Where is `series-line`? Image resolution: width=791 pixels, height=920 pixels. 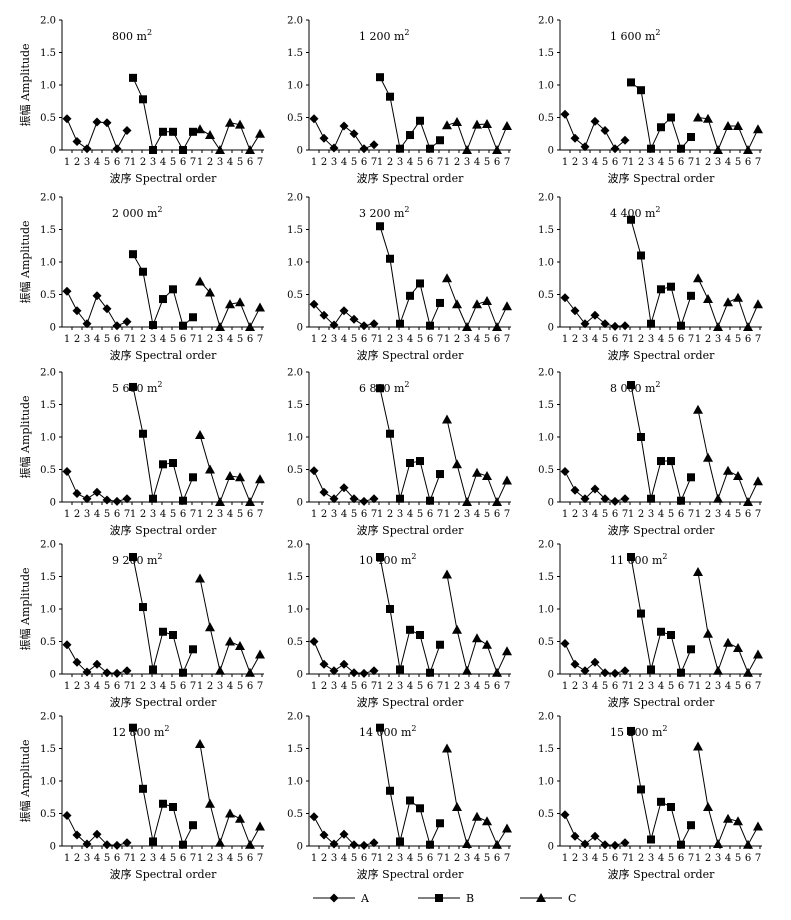 series-line is located at coordinates (661, 443).